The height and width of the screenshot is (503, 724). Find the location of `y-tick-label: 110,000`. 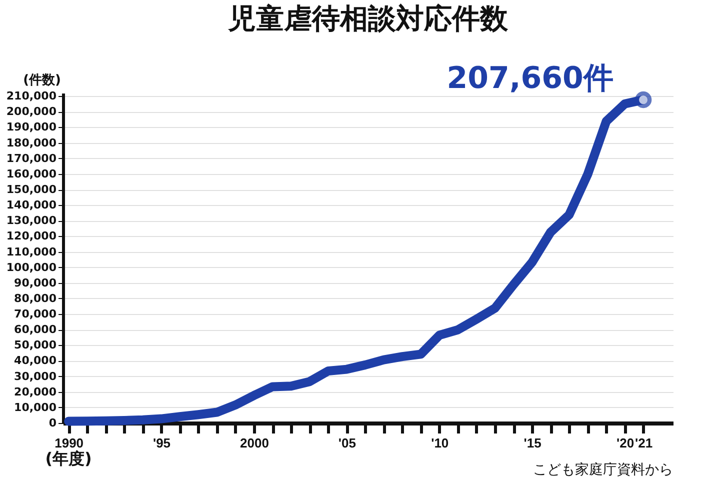

y-tick-label: 110,000 is located at coordinates (31, 251).